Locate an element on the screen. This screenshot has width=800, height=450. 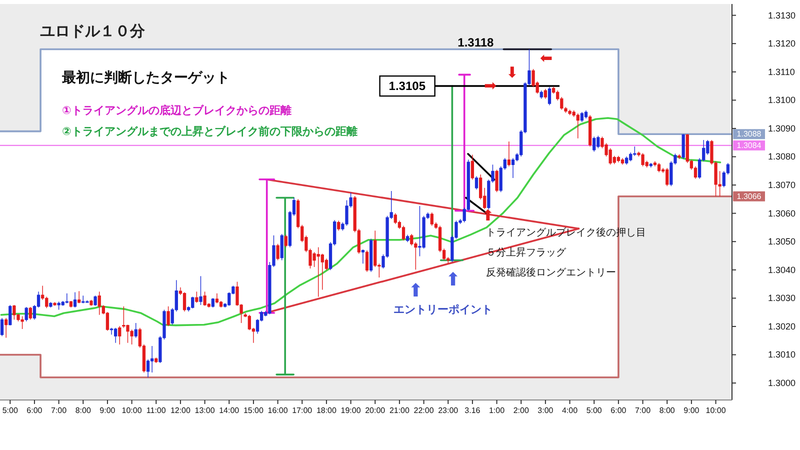
annotation: ⬇ is located at coordinates (512, 73).